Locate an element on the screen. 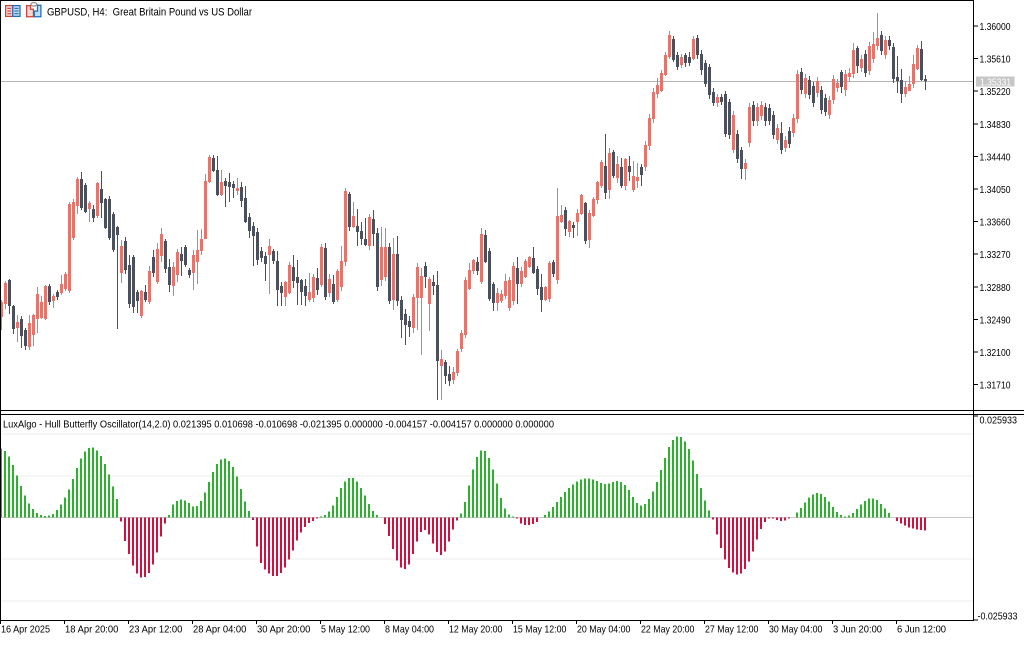 Image resolution: width=1024 pixels, height=645 pixels. svg-text: 12 May 20:00 is located at coordinates (476, 630).